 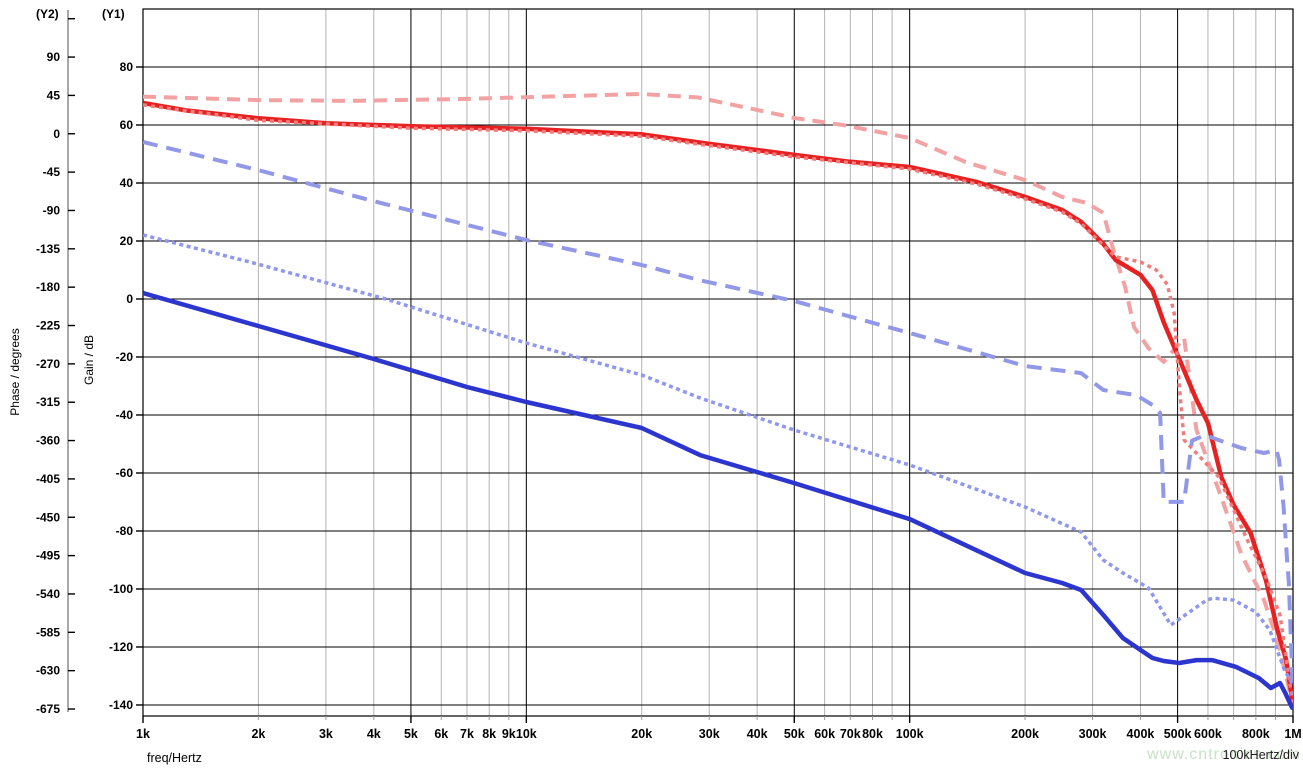 What do you see at coordinates (48, 556) in the screenshot?
I see `y2-tick-label: -495` at bounding box center [48, 556].